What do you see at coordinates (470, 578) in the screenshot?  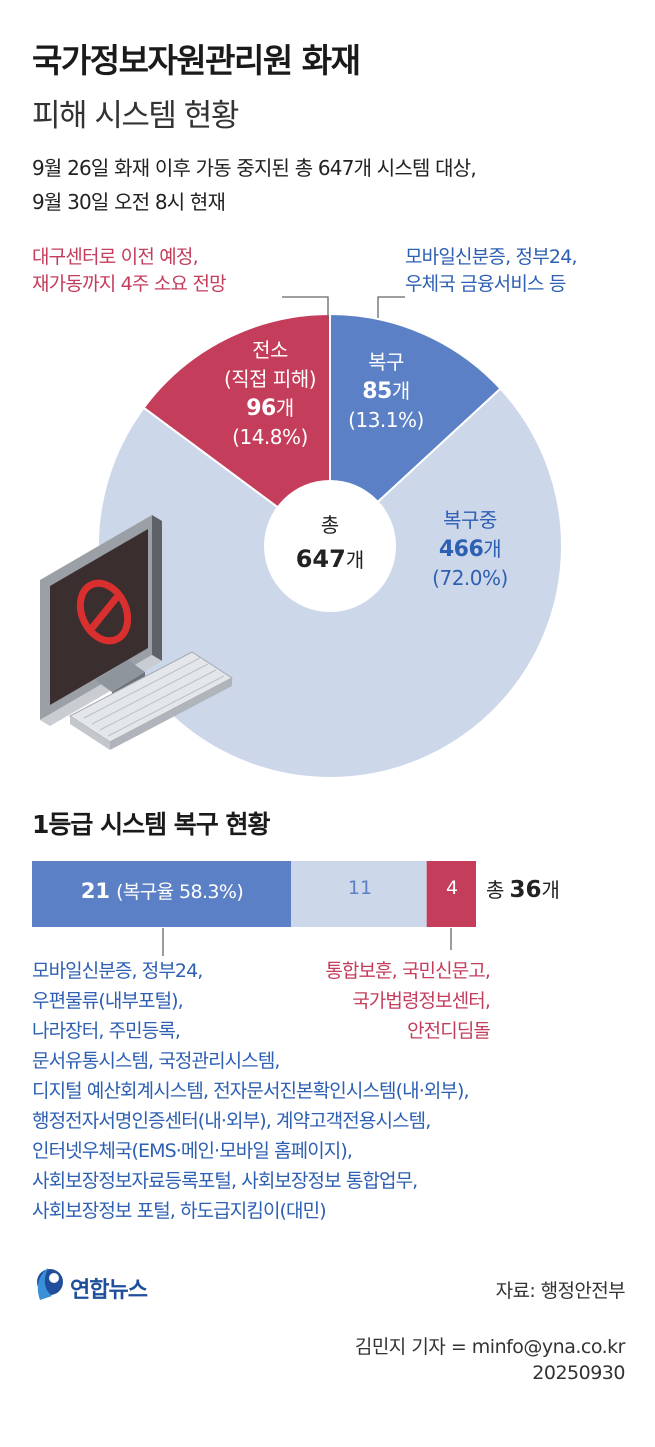 I see `recovering-percent: (72.0%)` at bounding box center [470, 578].